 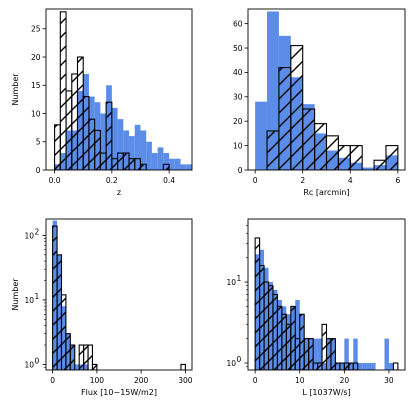 What do you see at coordinates (169, 180) in the screenshot?
I see `x-tick-label: 0.4` at bounding box center [169, 180].